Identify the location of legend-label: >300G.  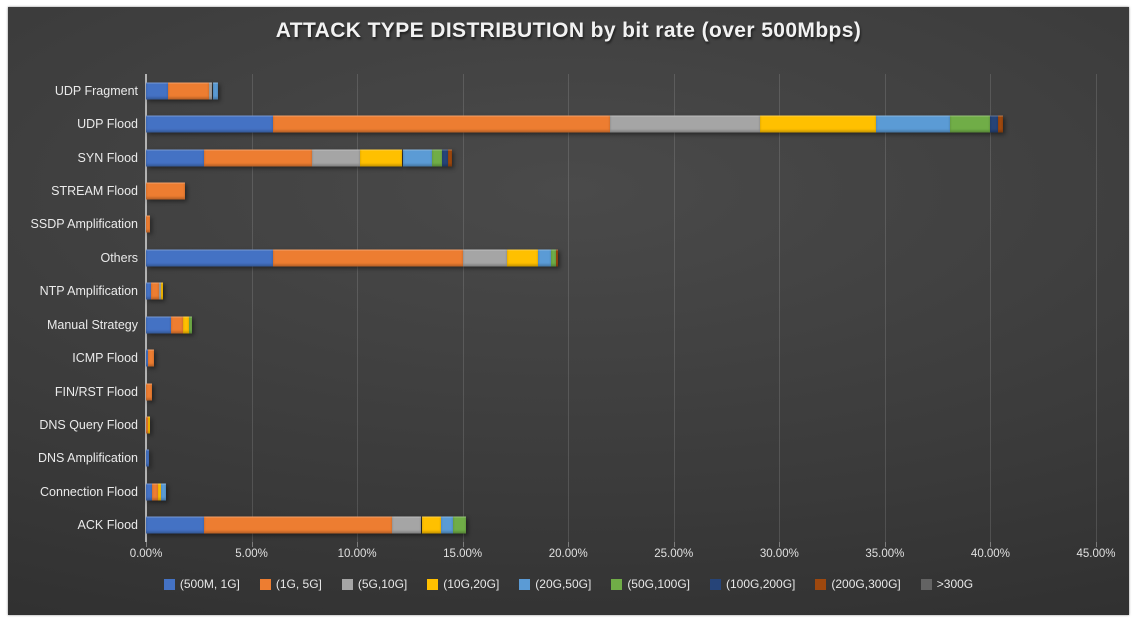
(955, 584).